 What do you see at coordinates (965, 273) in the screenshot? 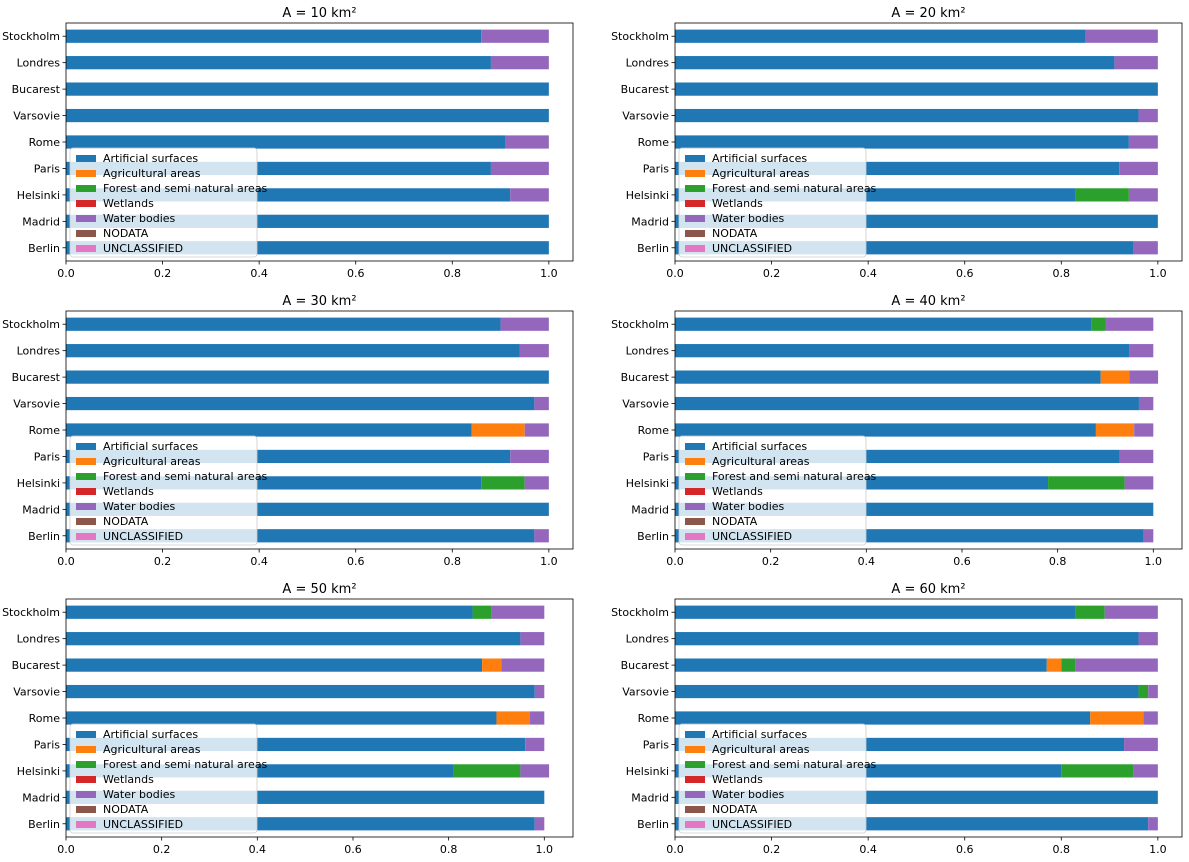
I see `x-tick-label: 0.6` at bounding box center [965, 273].